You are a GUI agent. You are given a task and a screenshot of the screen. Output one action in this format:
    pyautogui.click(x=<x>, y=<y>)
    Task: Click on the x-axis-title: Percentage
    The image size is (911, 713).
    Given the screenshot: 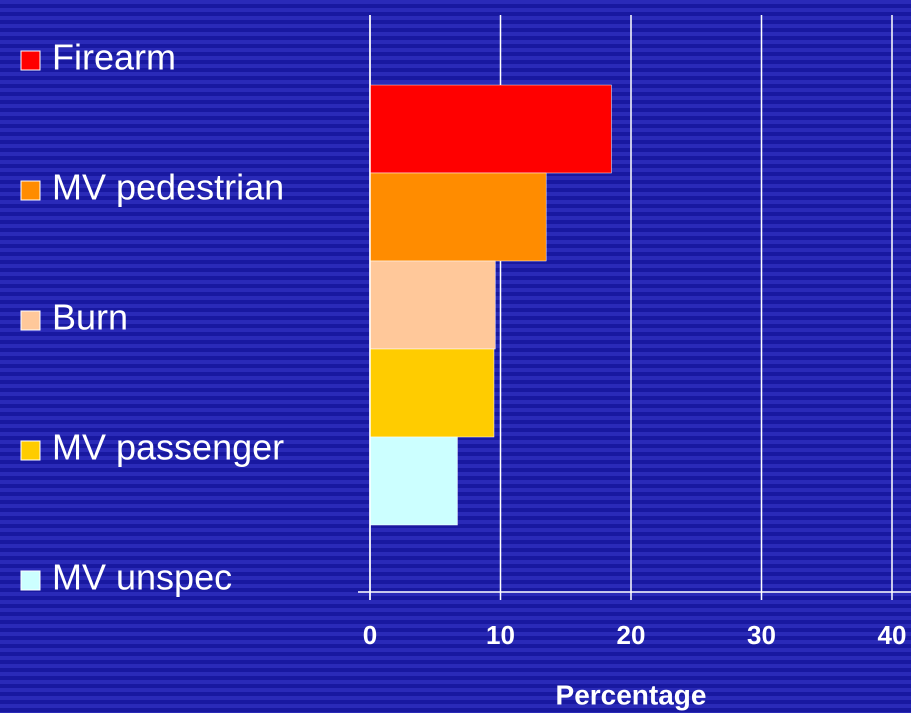 What is the action you would take?
    pyautogui.click(x=631, y=694)
    